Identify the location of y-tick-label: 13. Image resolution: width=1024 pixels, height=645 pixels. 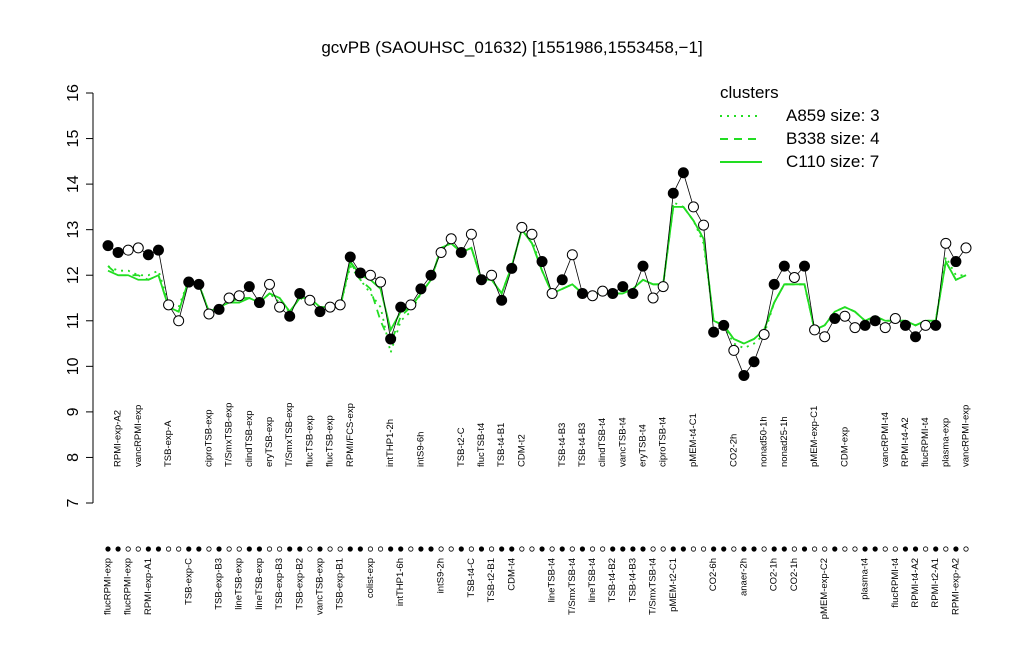
(73, 230).